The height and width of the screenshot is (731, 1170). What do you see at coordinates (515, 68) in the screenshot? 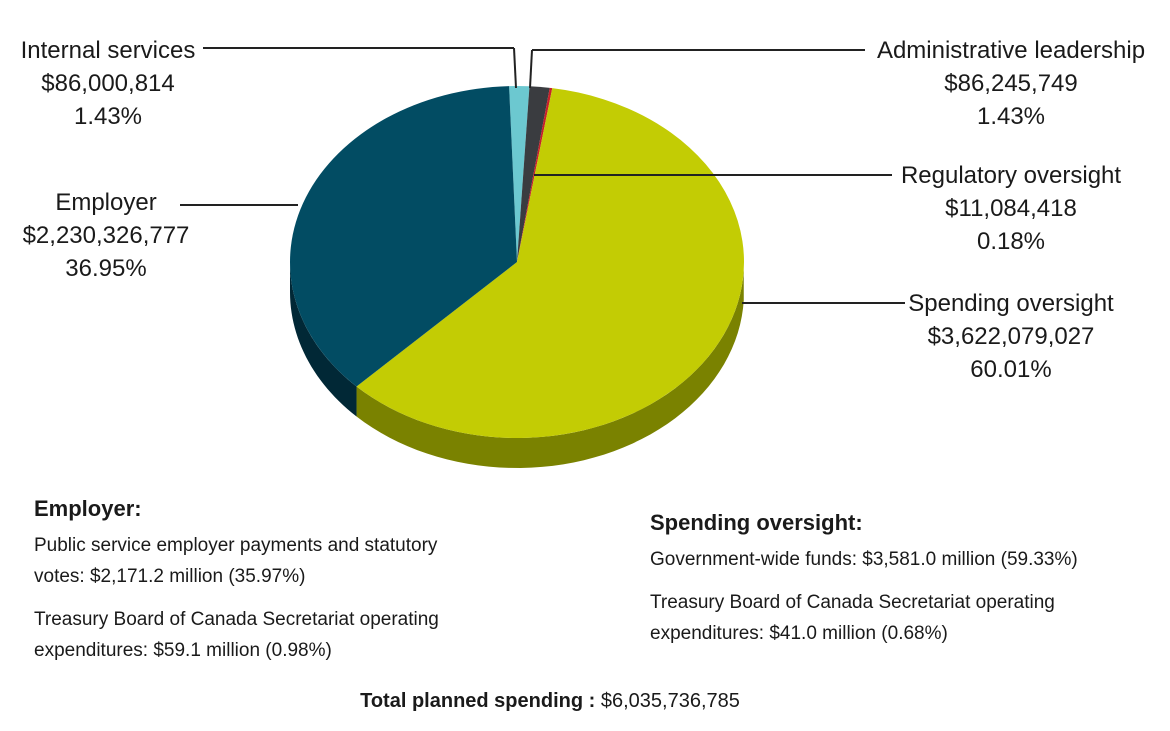
I see `leader-internal-services-drop` at bounding box center [515, 68].